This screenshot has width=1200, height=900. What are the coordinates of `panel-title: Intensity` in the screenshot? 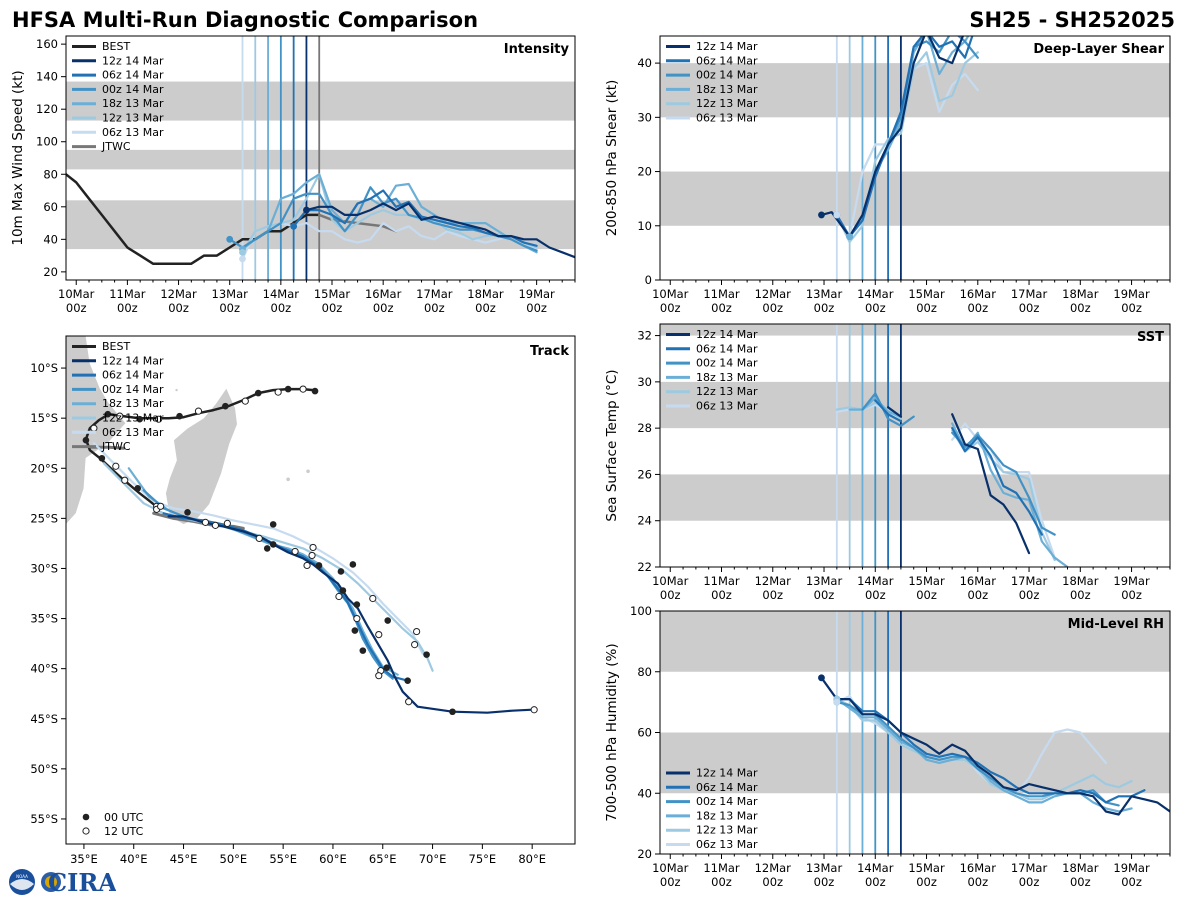 It's located at (537, 49).